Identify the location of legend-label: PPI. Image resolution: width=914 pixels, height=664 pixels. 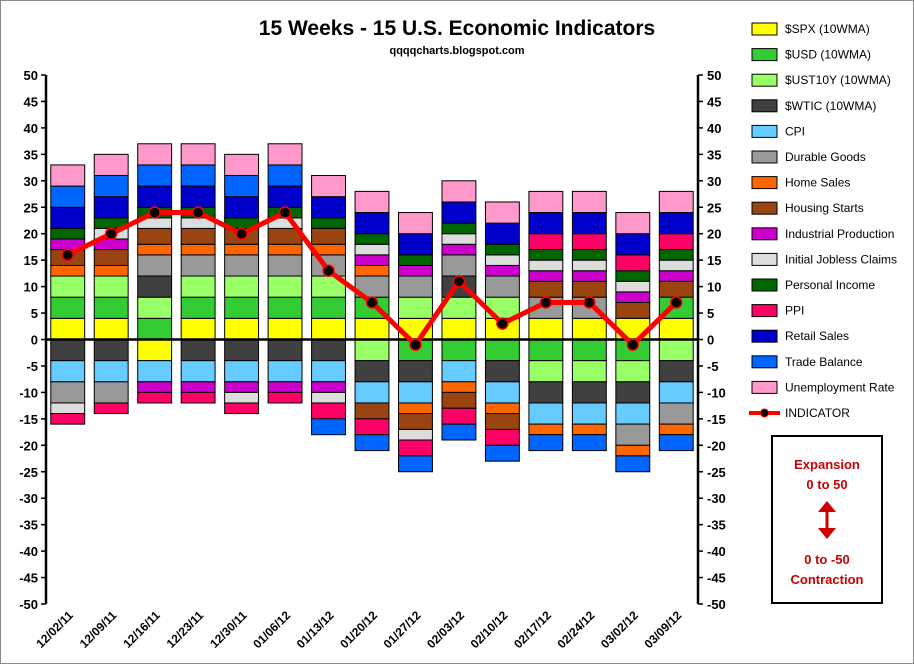
(794, 311).